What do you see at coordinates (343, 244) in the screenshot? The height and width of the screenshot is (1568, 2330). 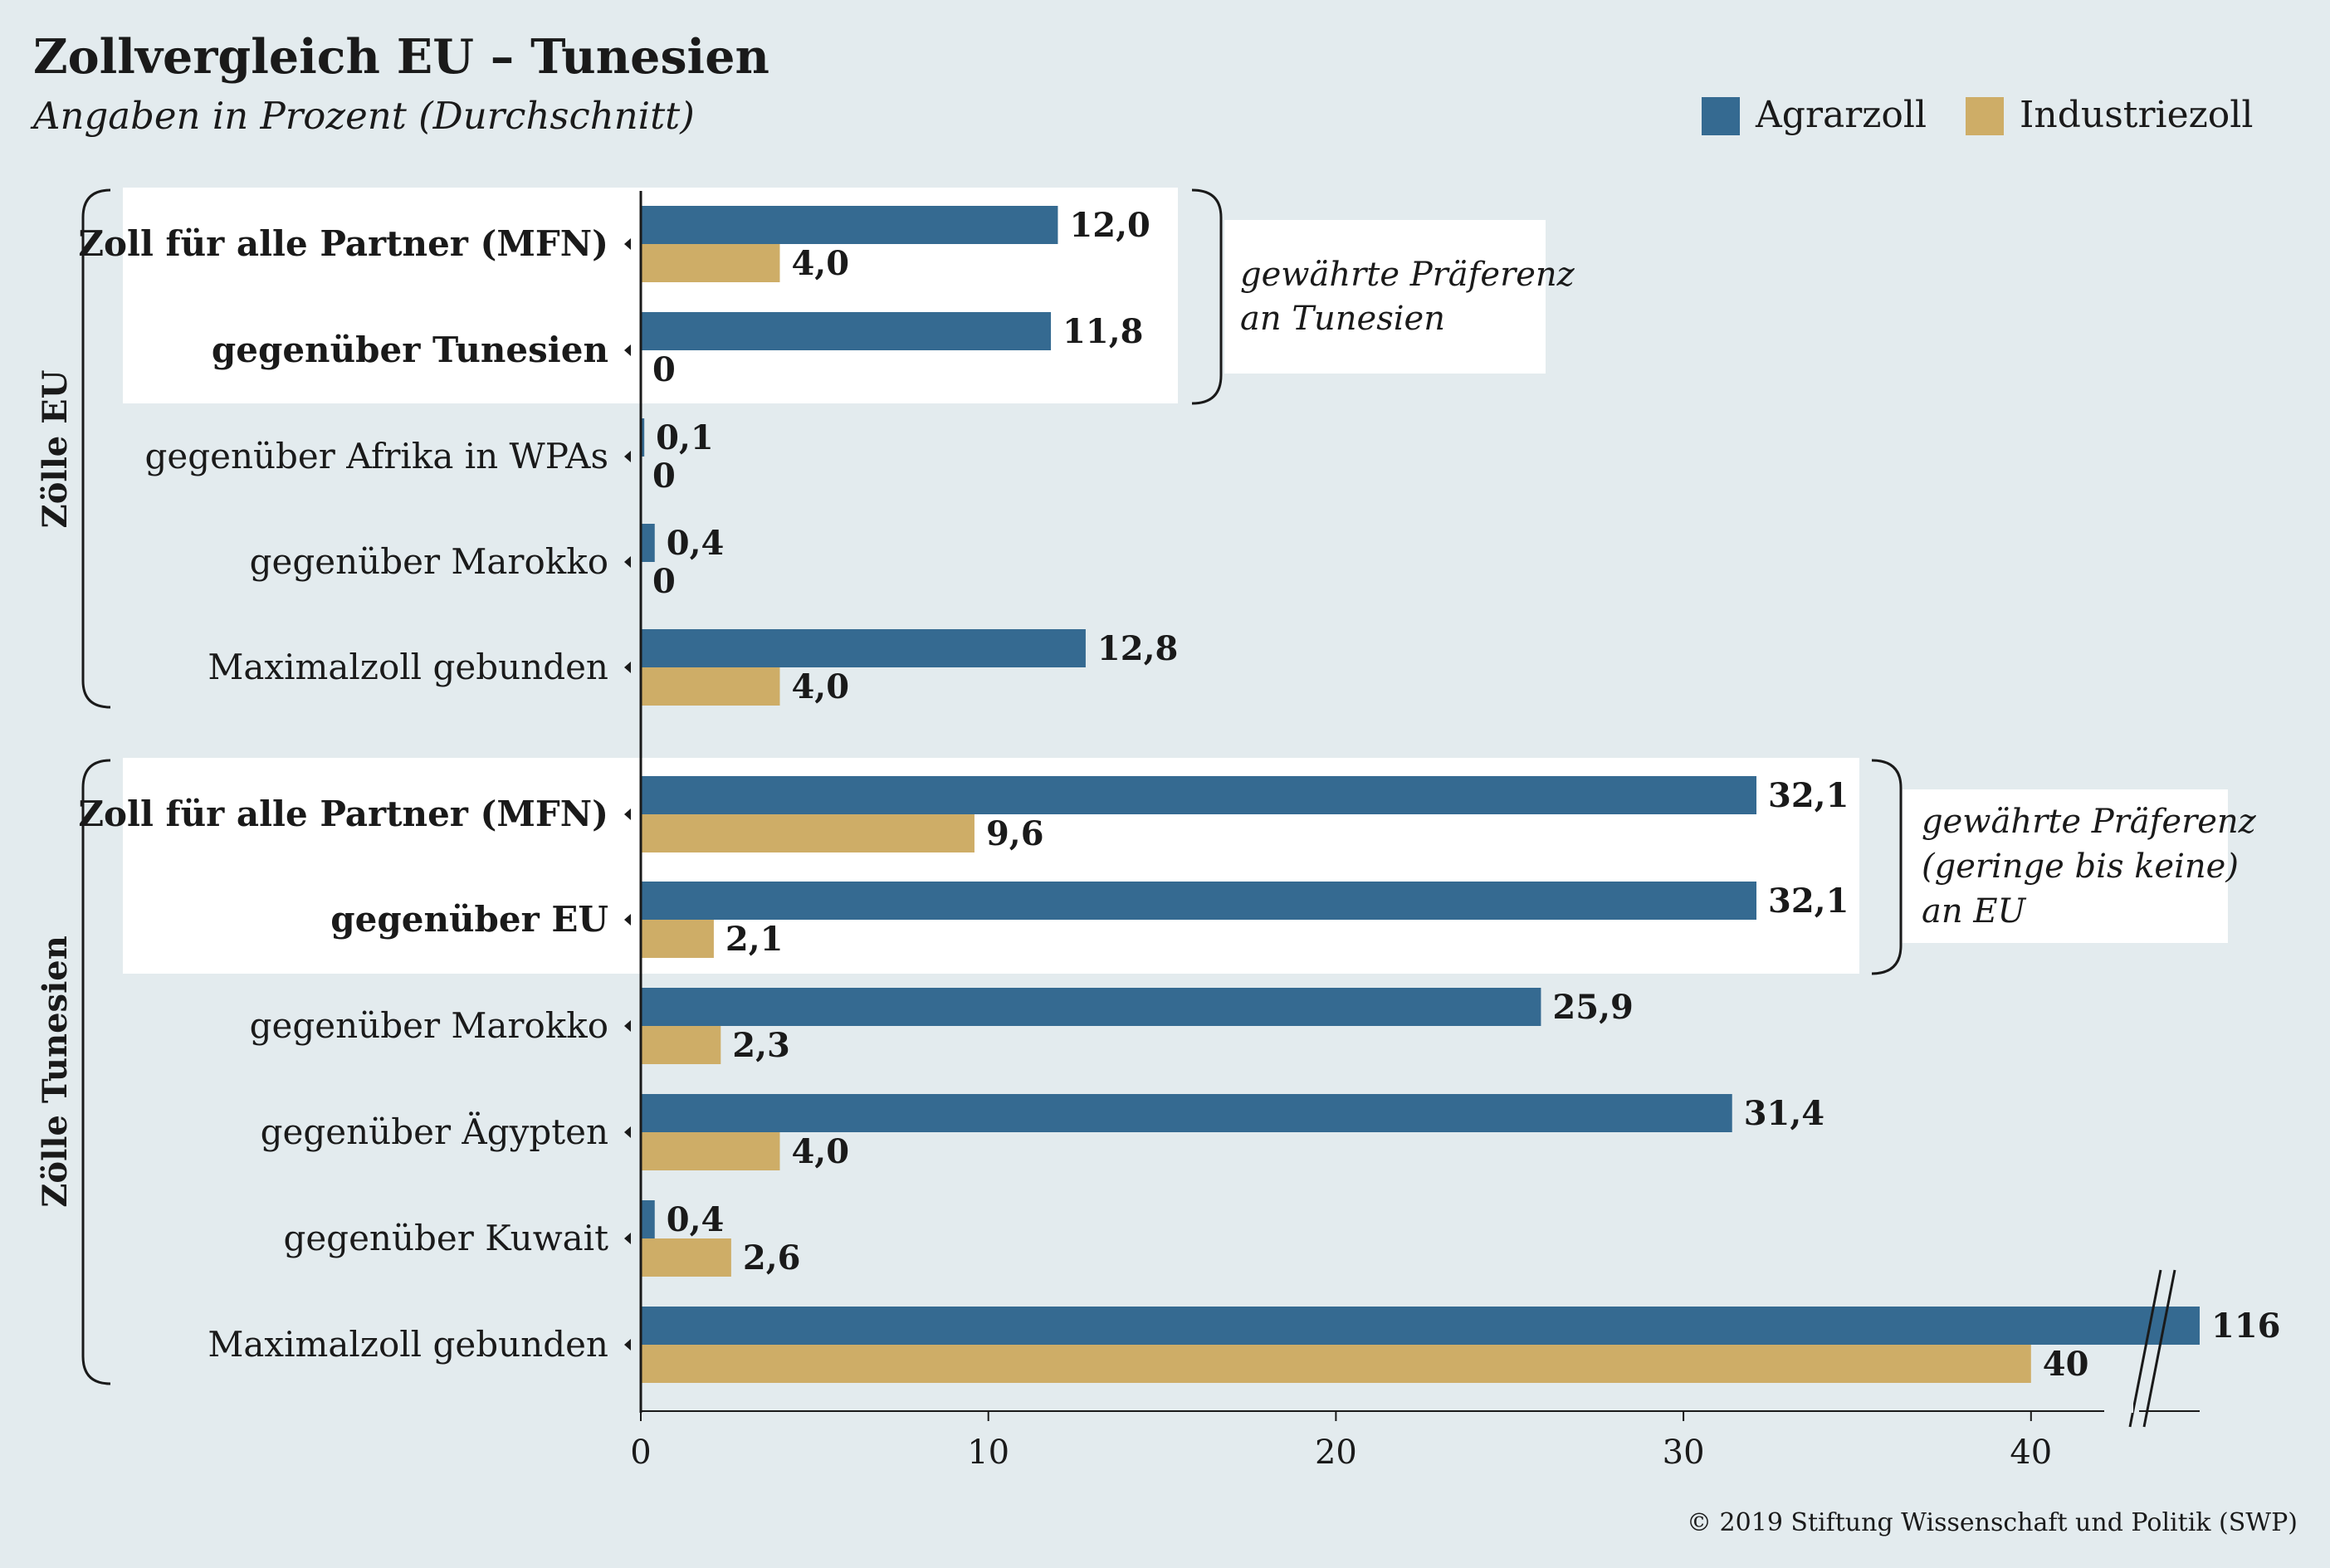 I see `category-label-g0-r0: Zoll für alle Partner (MFN)` at bounding box center [343, 244].